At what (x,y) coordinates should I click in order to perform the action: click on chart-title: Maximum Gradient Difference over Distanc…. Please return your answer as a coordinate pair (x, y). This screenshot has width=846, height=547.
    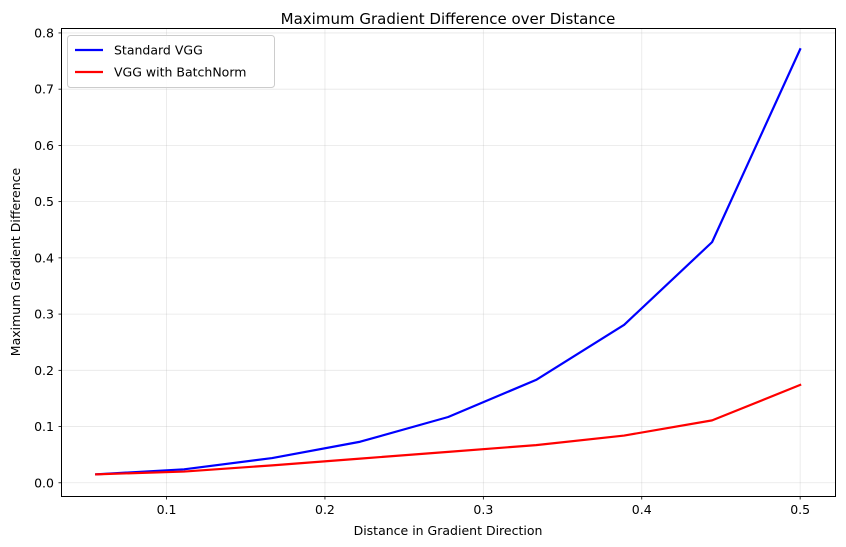
    Looking at the image, I should click on (448, 19).